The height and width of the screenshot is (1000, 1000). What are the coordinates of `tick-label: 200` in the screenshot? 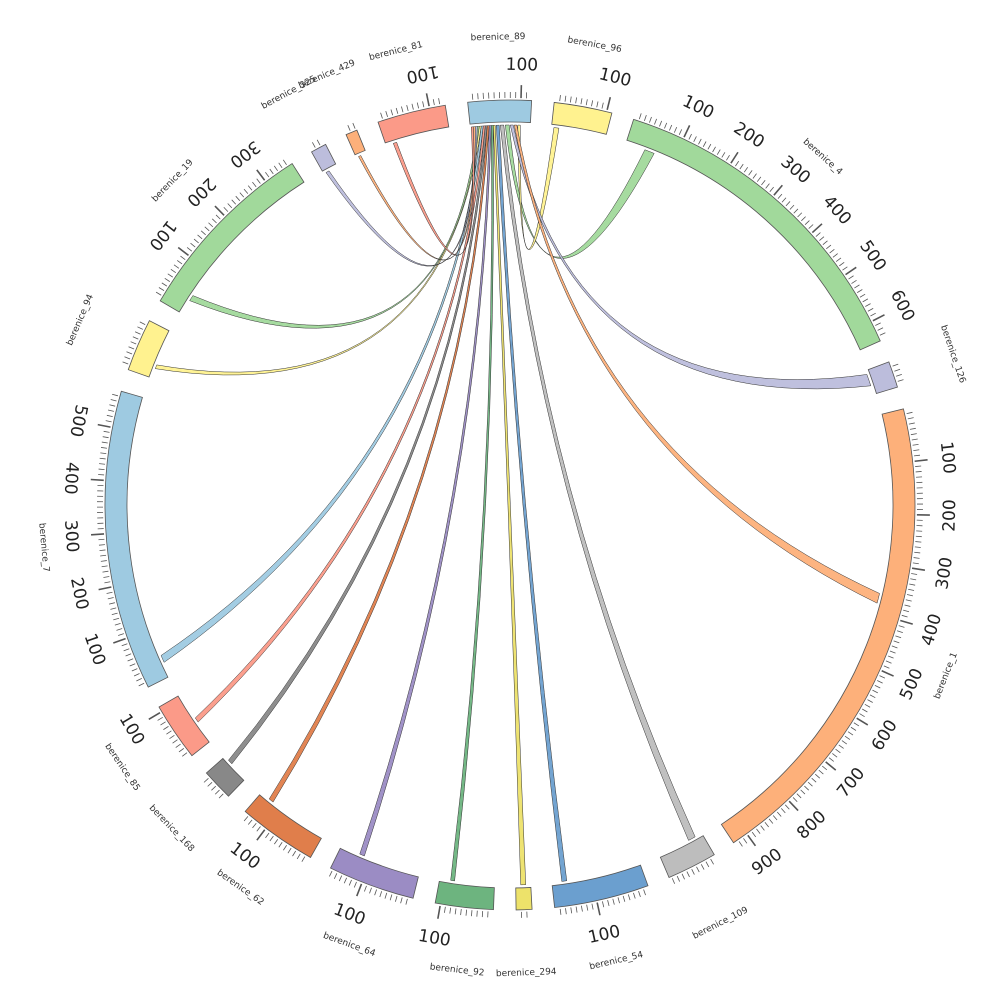 It's located at (749, 135).